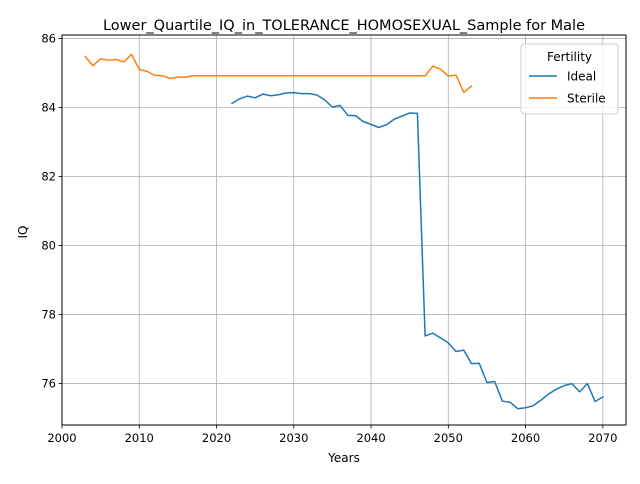  I want to click on x-tick-label: 2060, so click(525, 438).